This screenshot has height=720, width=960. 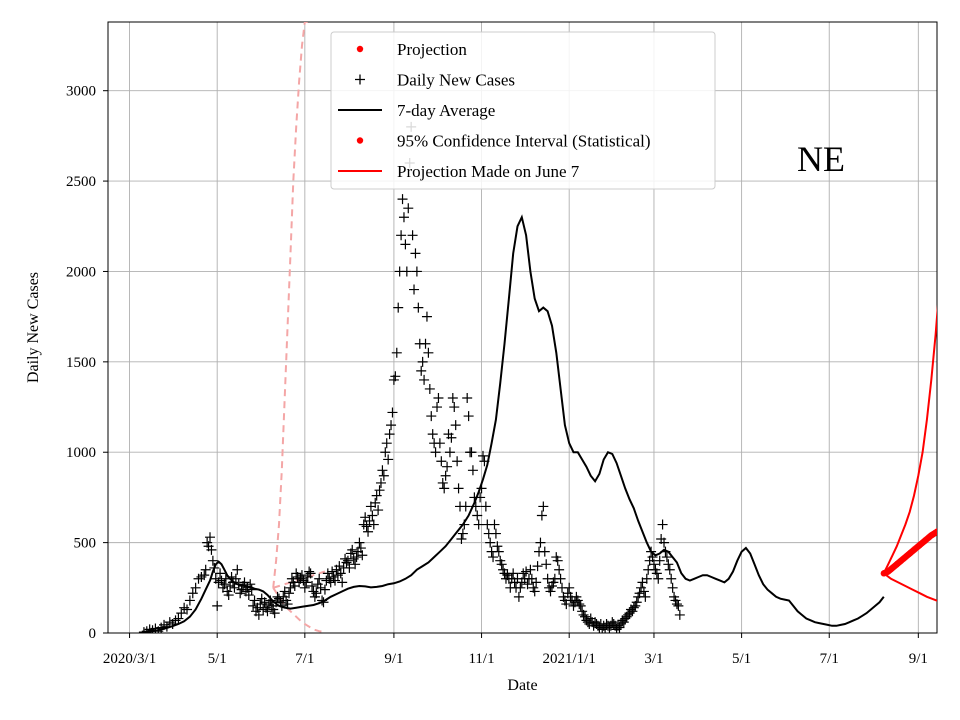 What do you see at coordinates (129, 659) in the screenshot?
I see `x-tick-label: 2020/3/1` at bounding box center [129, 659].